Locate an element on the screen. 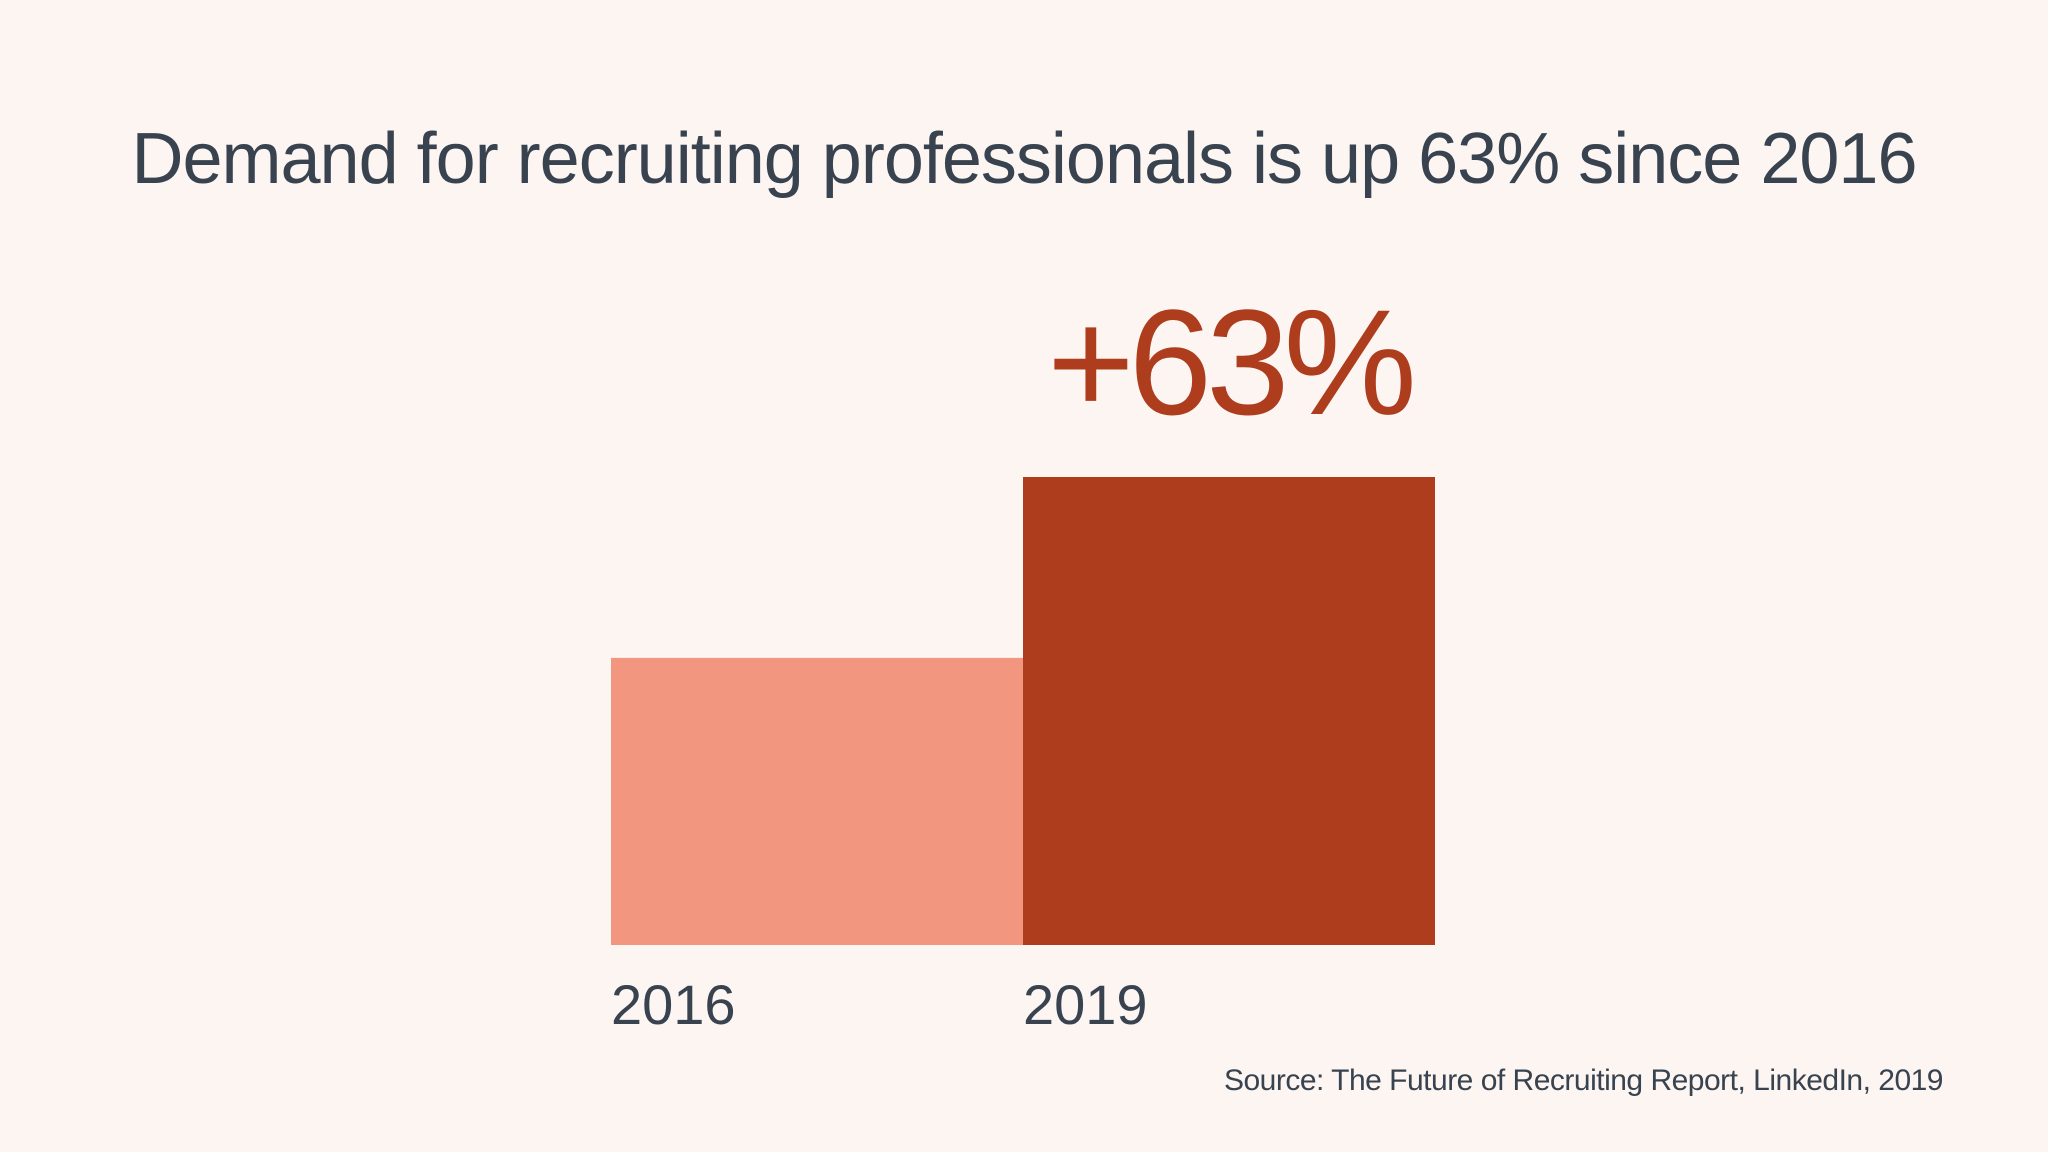  bar-2019 is located at coordinates (1229, 711).